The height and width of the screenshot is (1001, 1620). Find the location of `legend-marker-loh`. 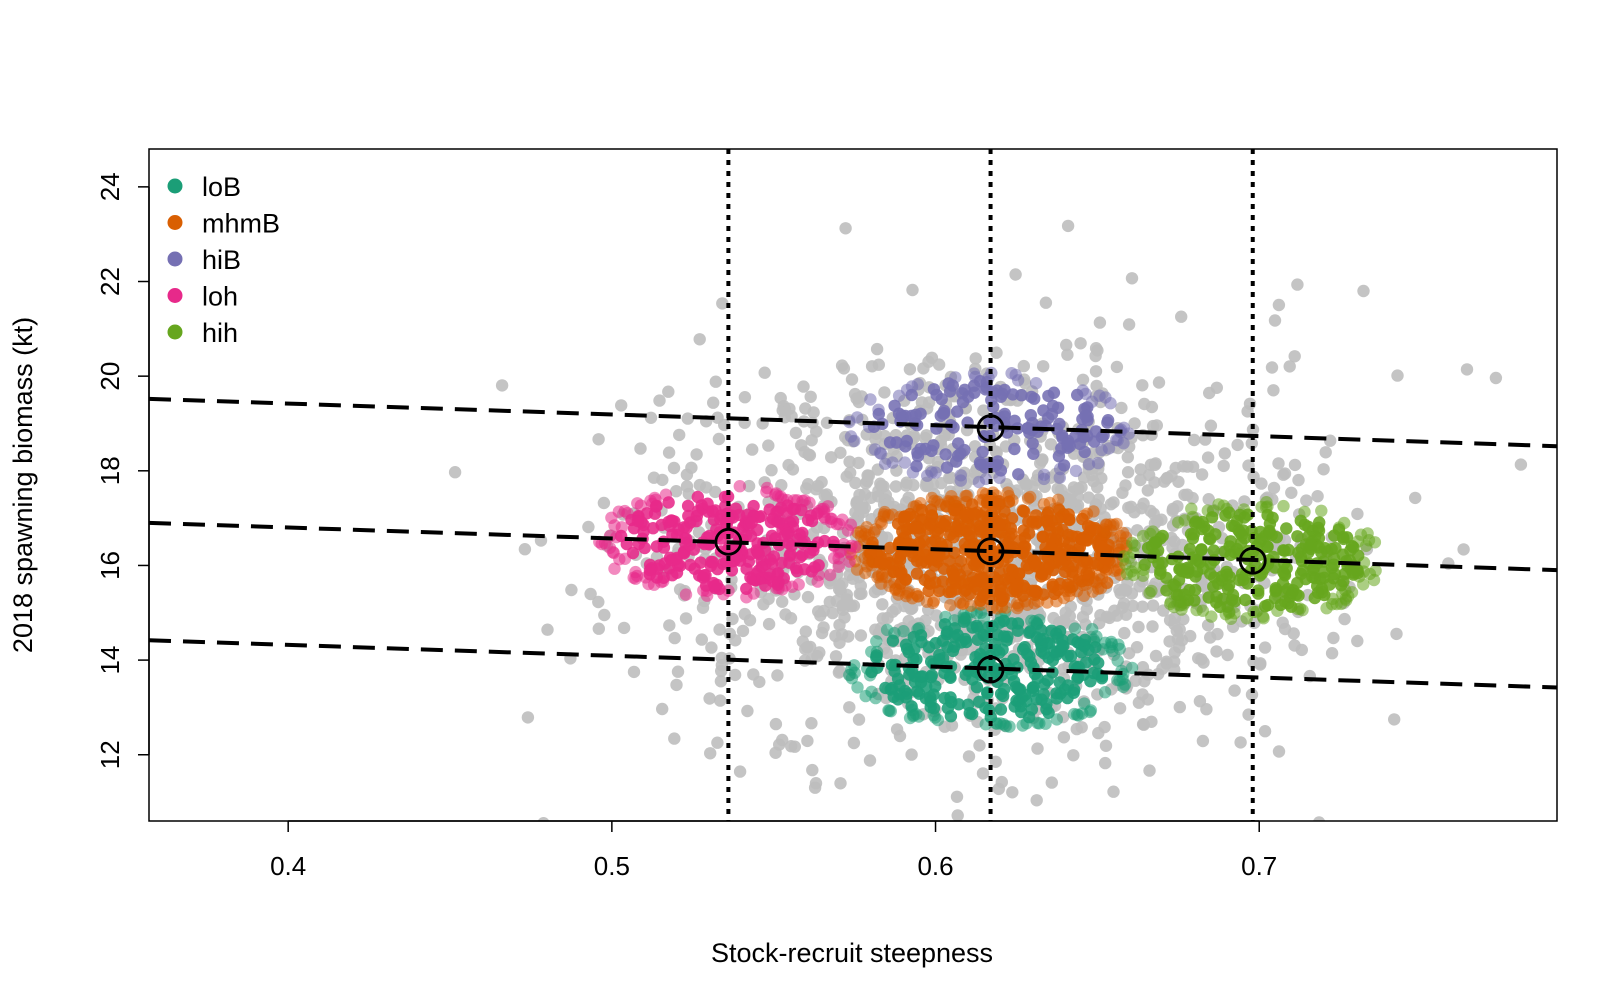

legend-marker-loh is located at coordinates (175, 295).